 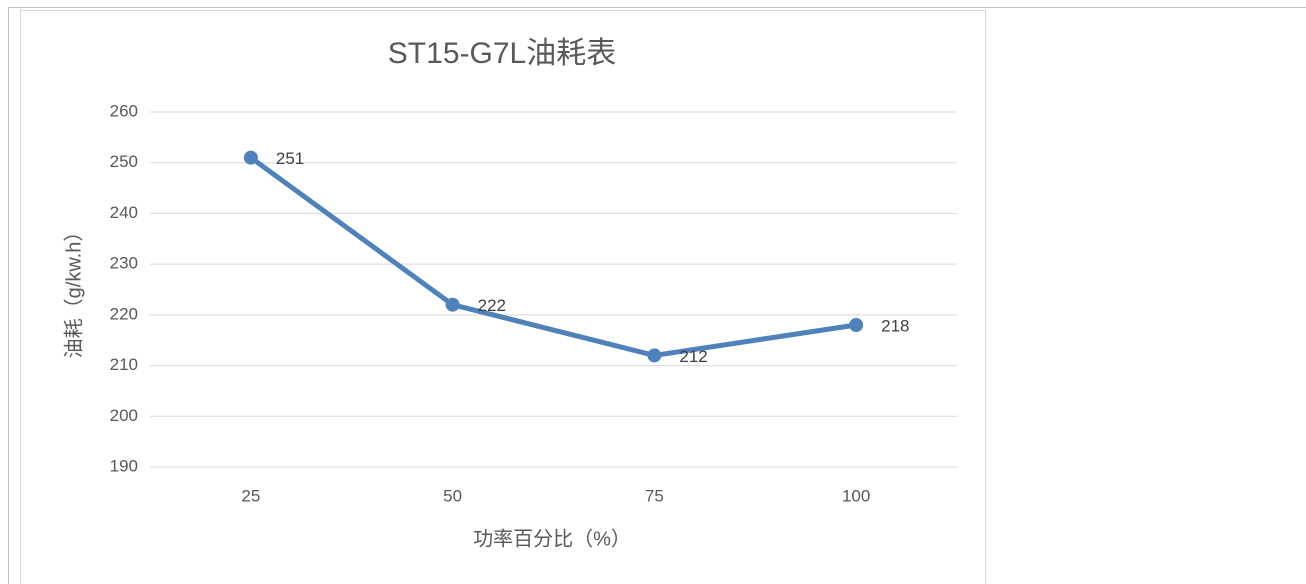 What do you see at coordinates (124, 212) in the screenshot?
I see `y-tick-label: 240` at bounding box center [124, 212].